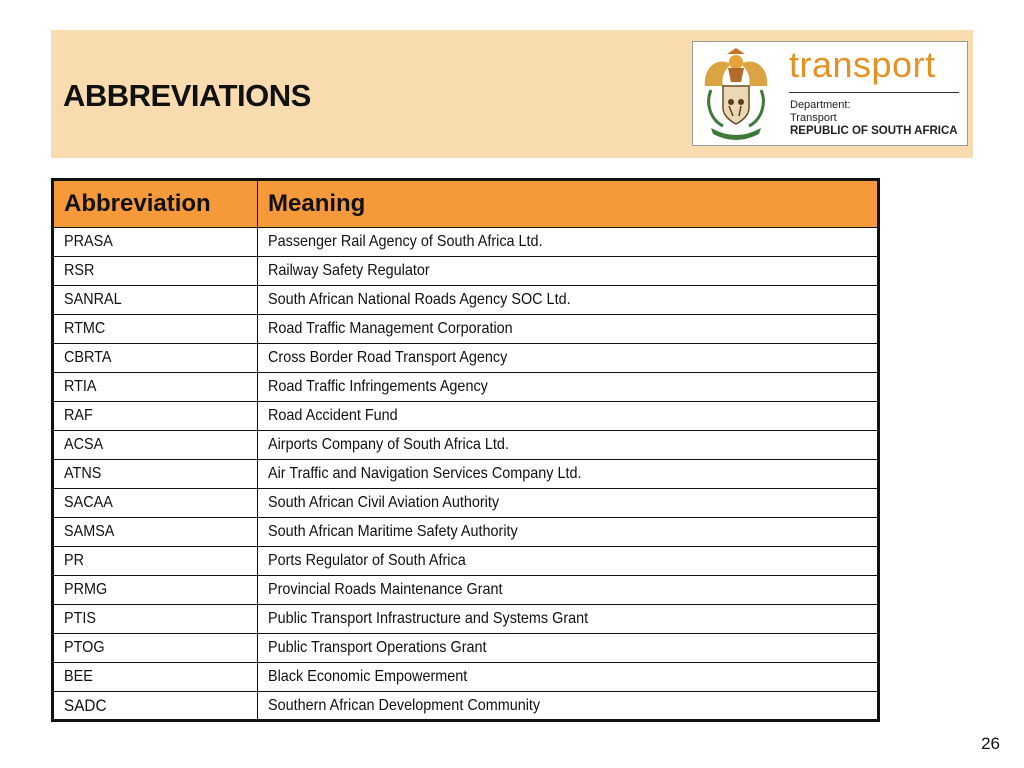 This screenshot has height=768, width=1024. I want to click on meaning-text: Provincial Roads Maintenance Grant, so click(385, 589).